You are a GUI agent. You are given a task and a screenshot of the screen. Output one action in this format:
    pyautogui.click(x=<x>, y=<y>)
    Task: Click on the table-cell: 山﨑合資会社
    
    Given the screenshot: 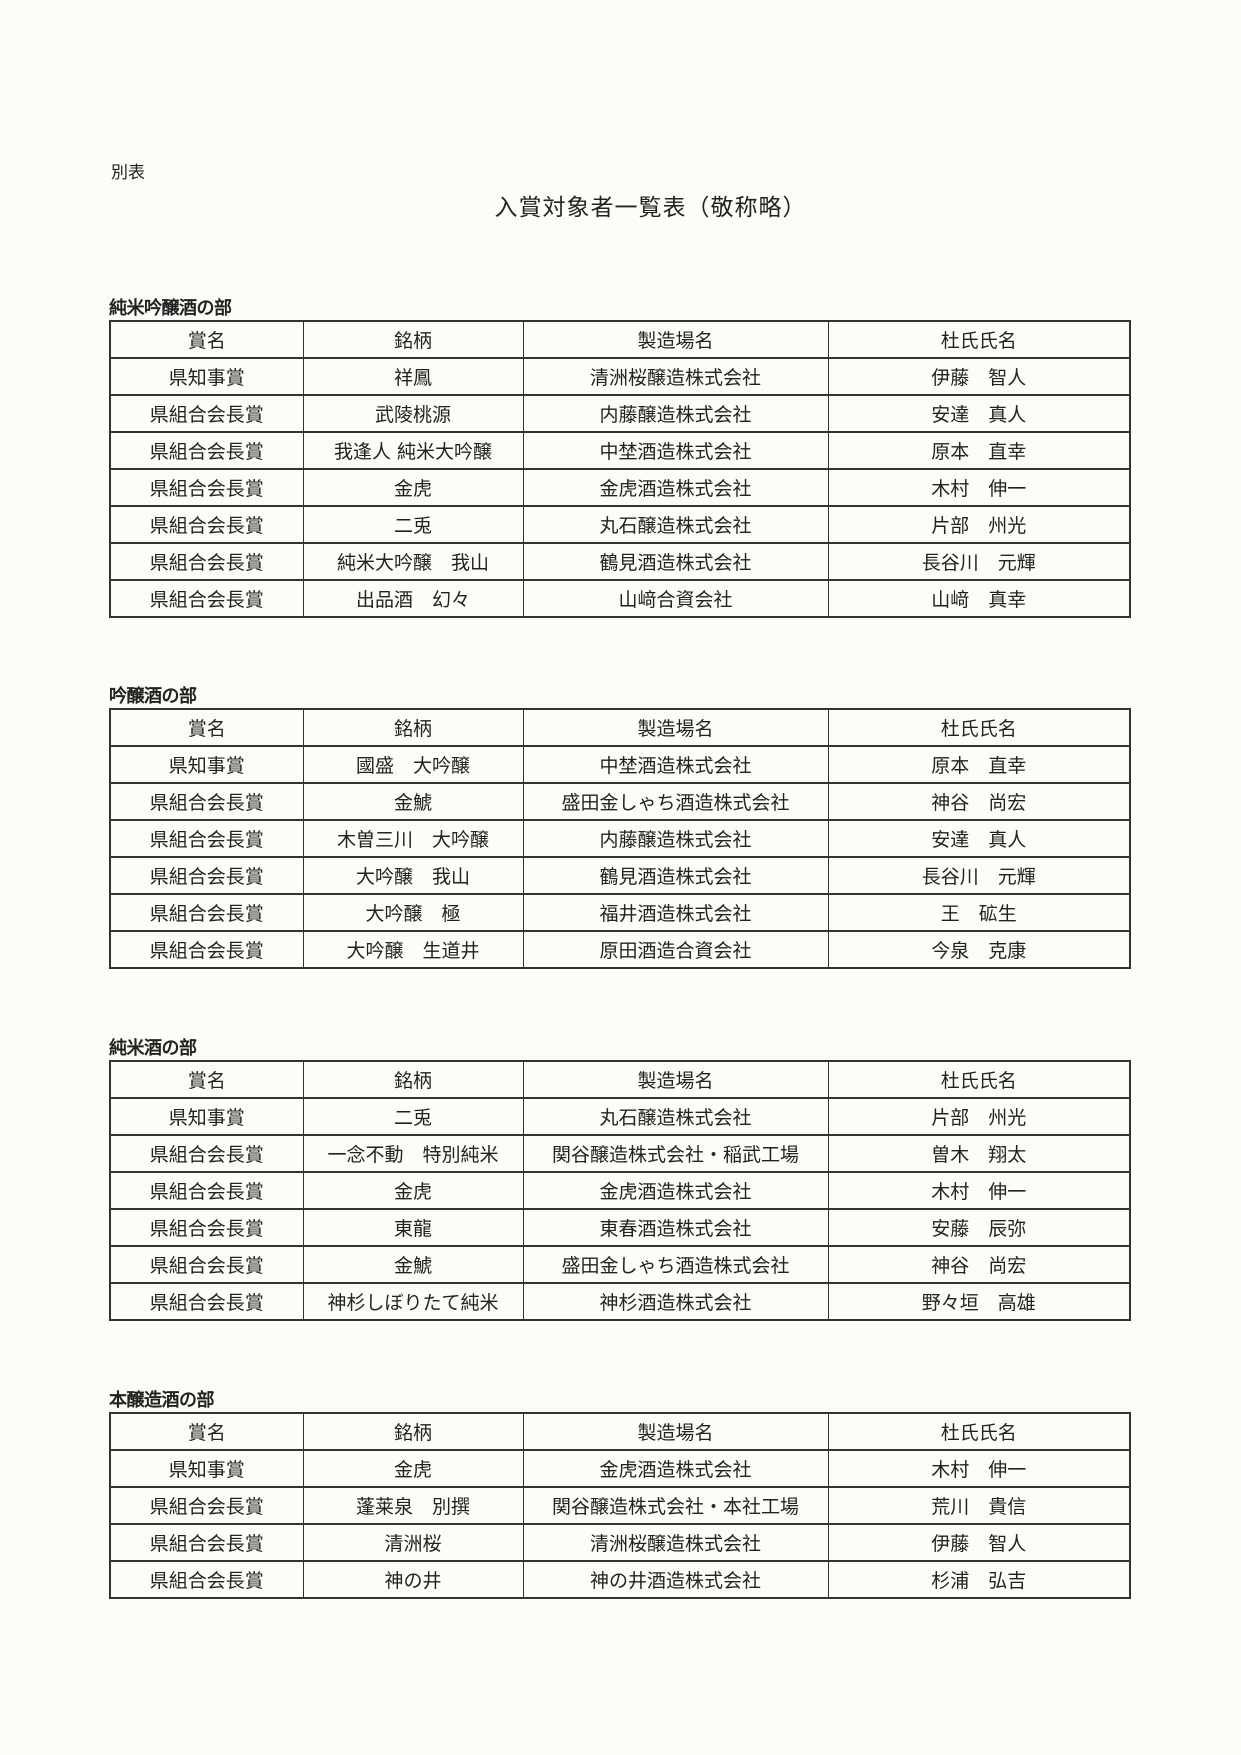 What is the action you would take?
    pyautogui.click(x=675, y=598)
    